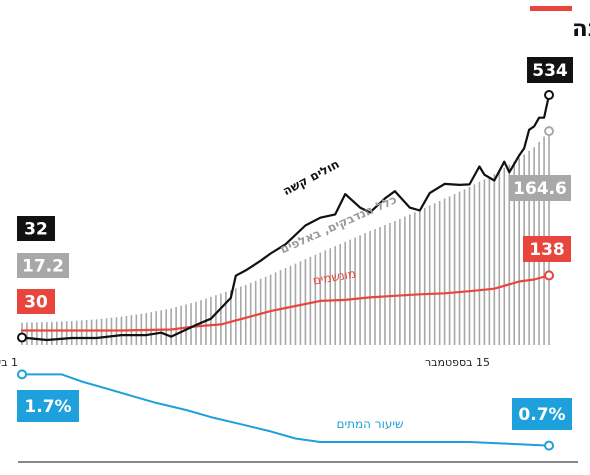 Image resolution: width=590 pixels, height=475 pixels. I want to click on mortality-start-badge-bg, so click(48, 406).